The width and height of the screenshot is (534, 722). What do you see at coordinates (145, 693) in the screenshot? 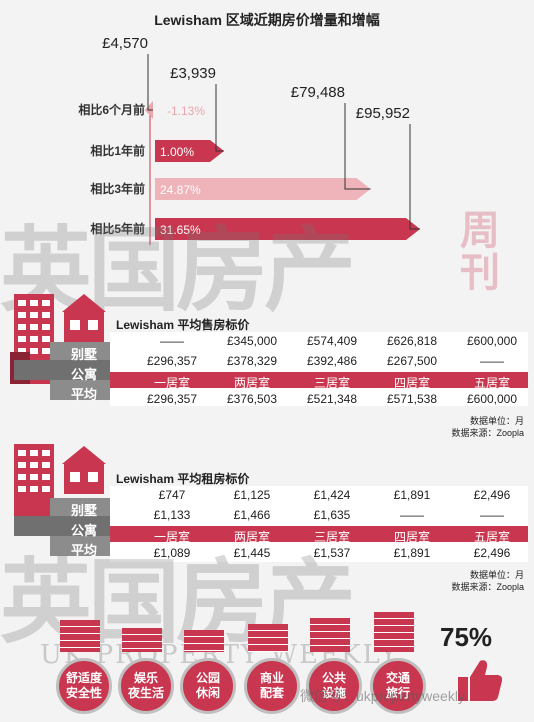
I see `amenity-label-line2: 夜生活` at bounding box center [145, 693].